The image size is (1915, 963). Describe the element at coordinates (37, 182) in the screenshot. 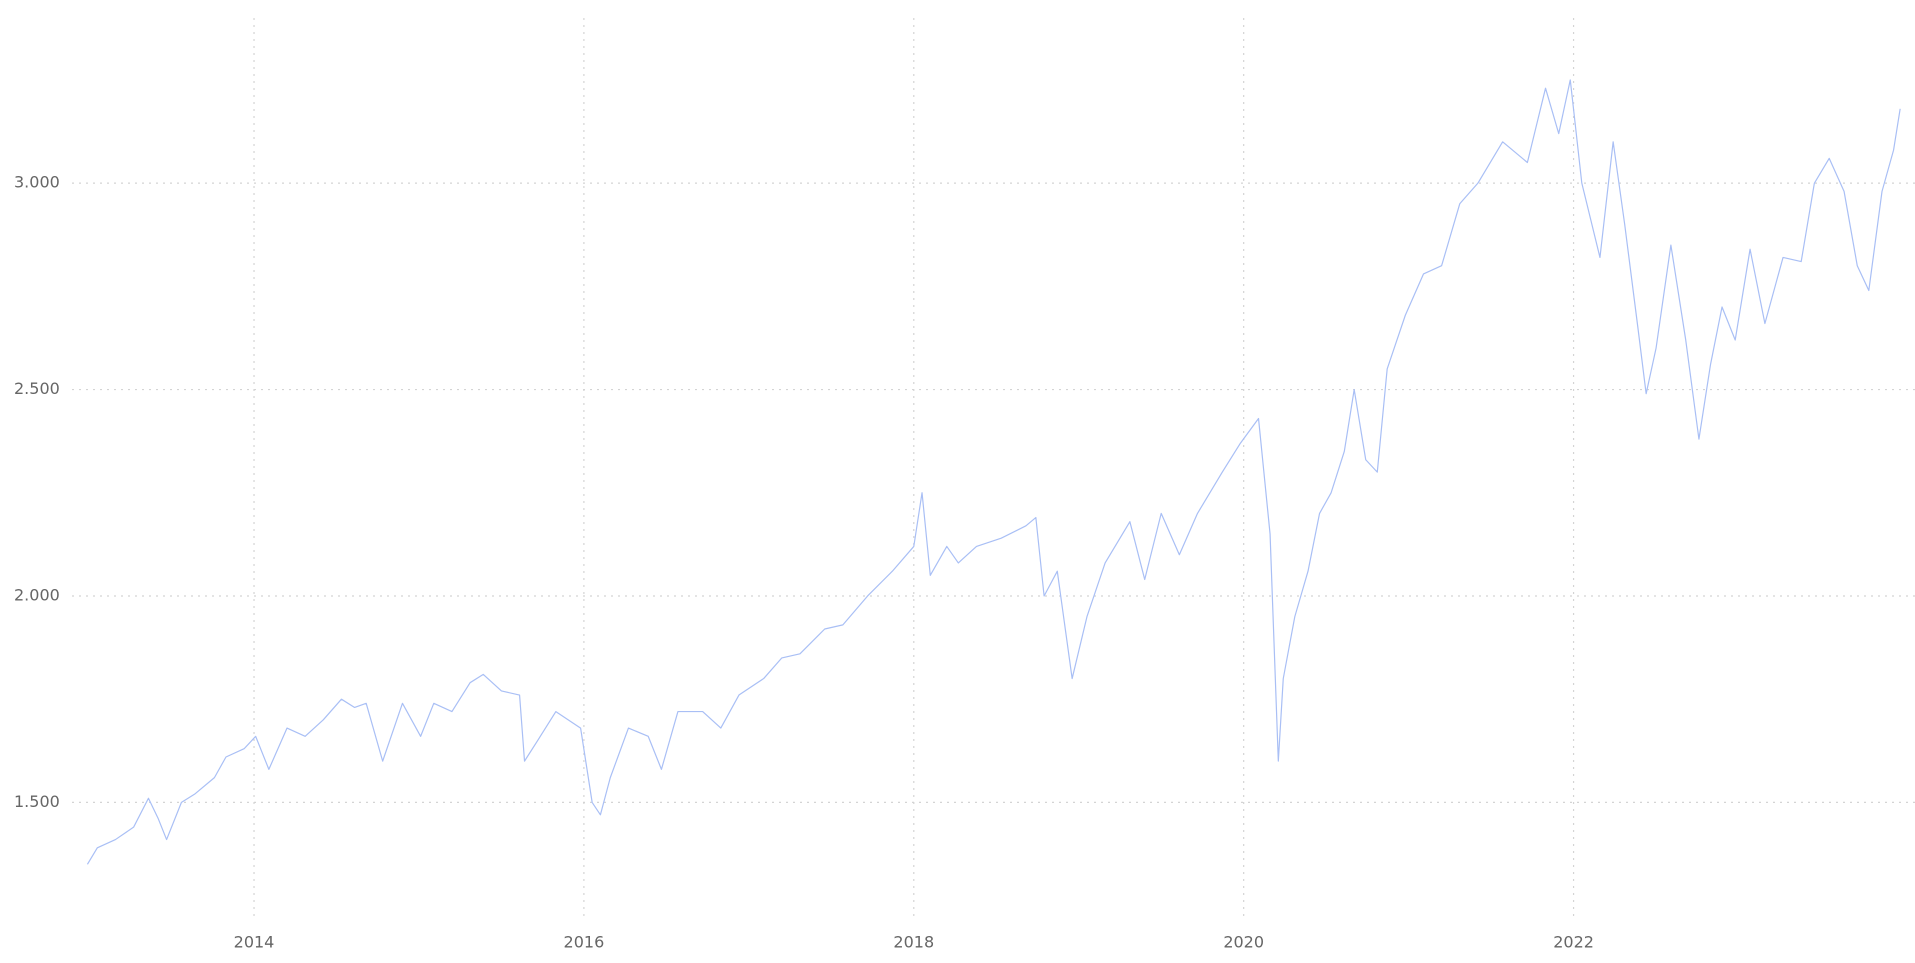

I see `y-tick-label: 3.000` at that location.